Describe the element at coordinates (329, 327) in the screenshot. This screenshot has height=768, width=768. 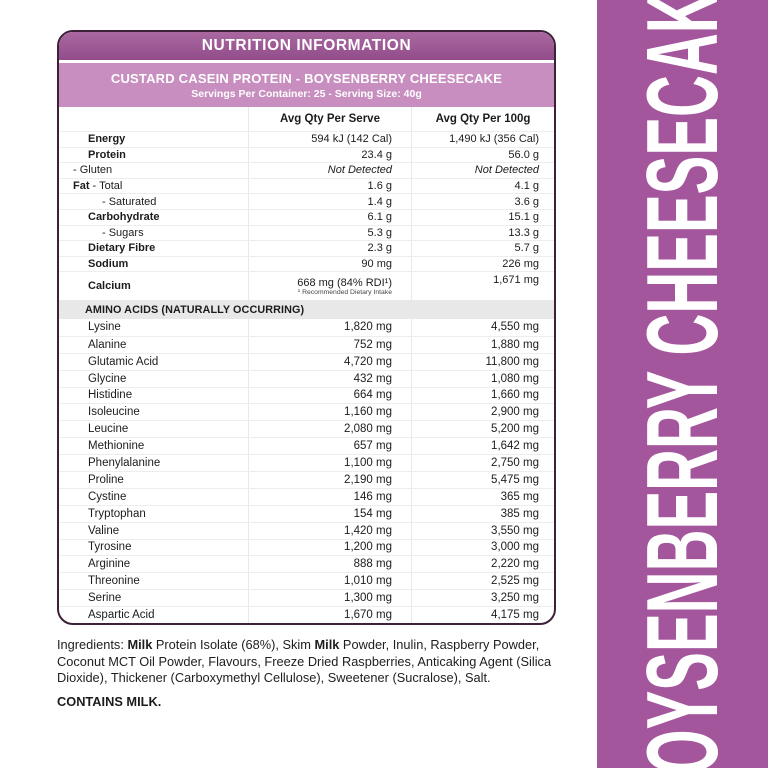
I see `amino-per-serve-value: 1,820 mg` at that location.